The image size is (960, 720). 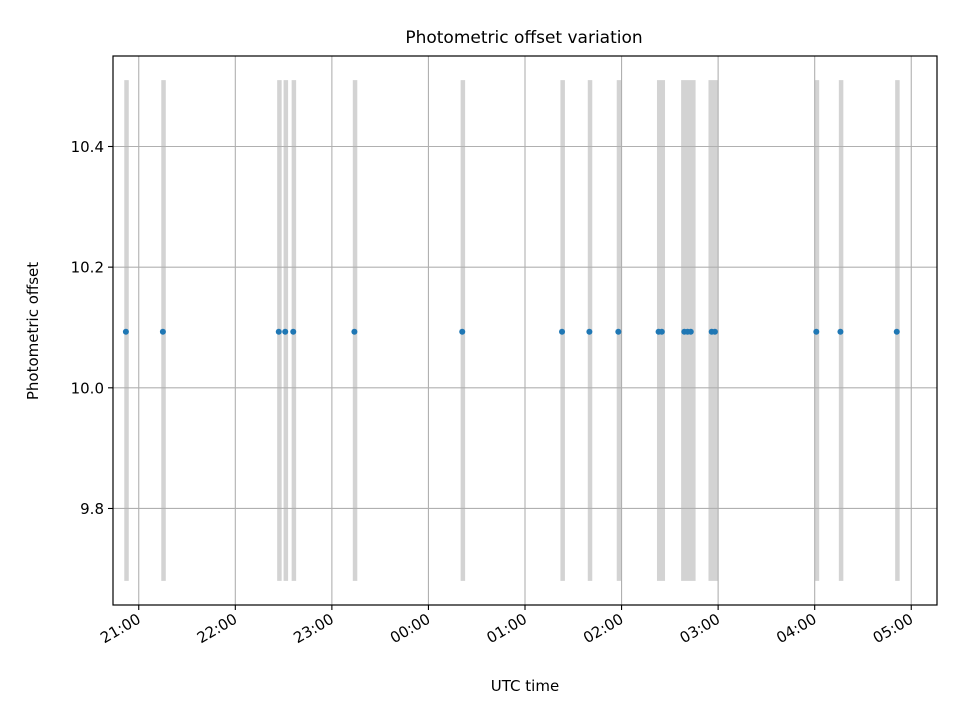 What do you see at coordinates (87, 147) in the screenshot?
I see `y-tick-label: 10.4` at bounding box center [87, 147].